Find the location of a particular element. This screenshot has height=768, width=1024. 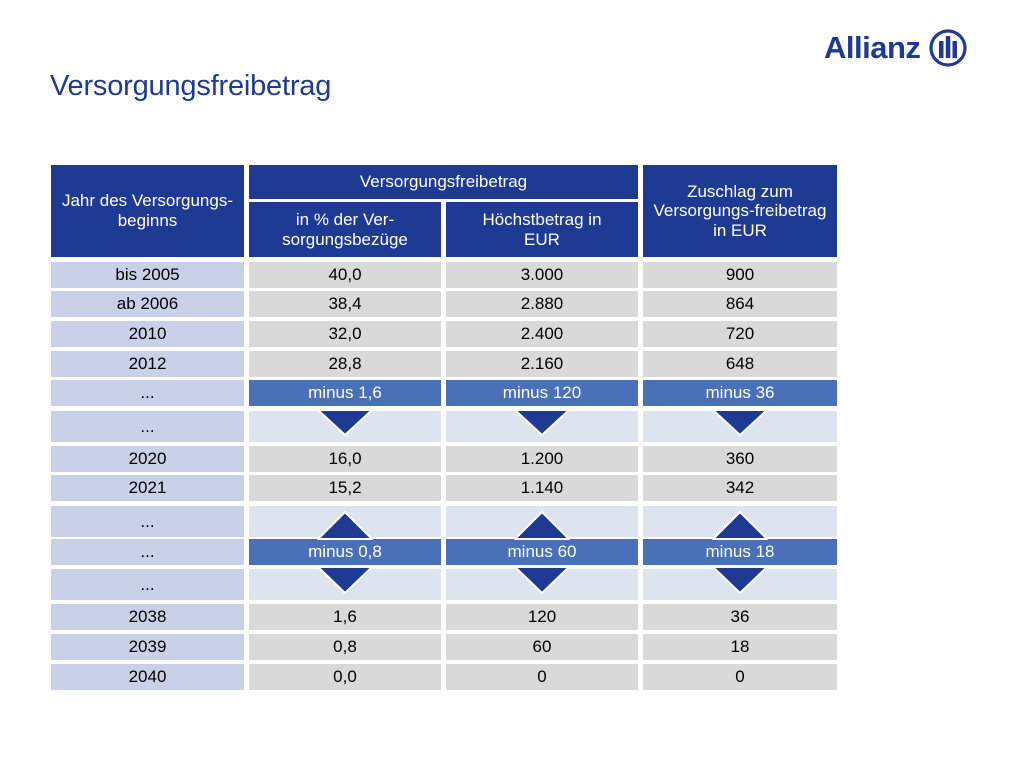

table-cell-year: bis 2005 is located at coordinates (147, 275).